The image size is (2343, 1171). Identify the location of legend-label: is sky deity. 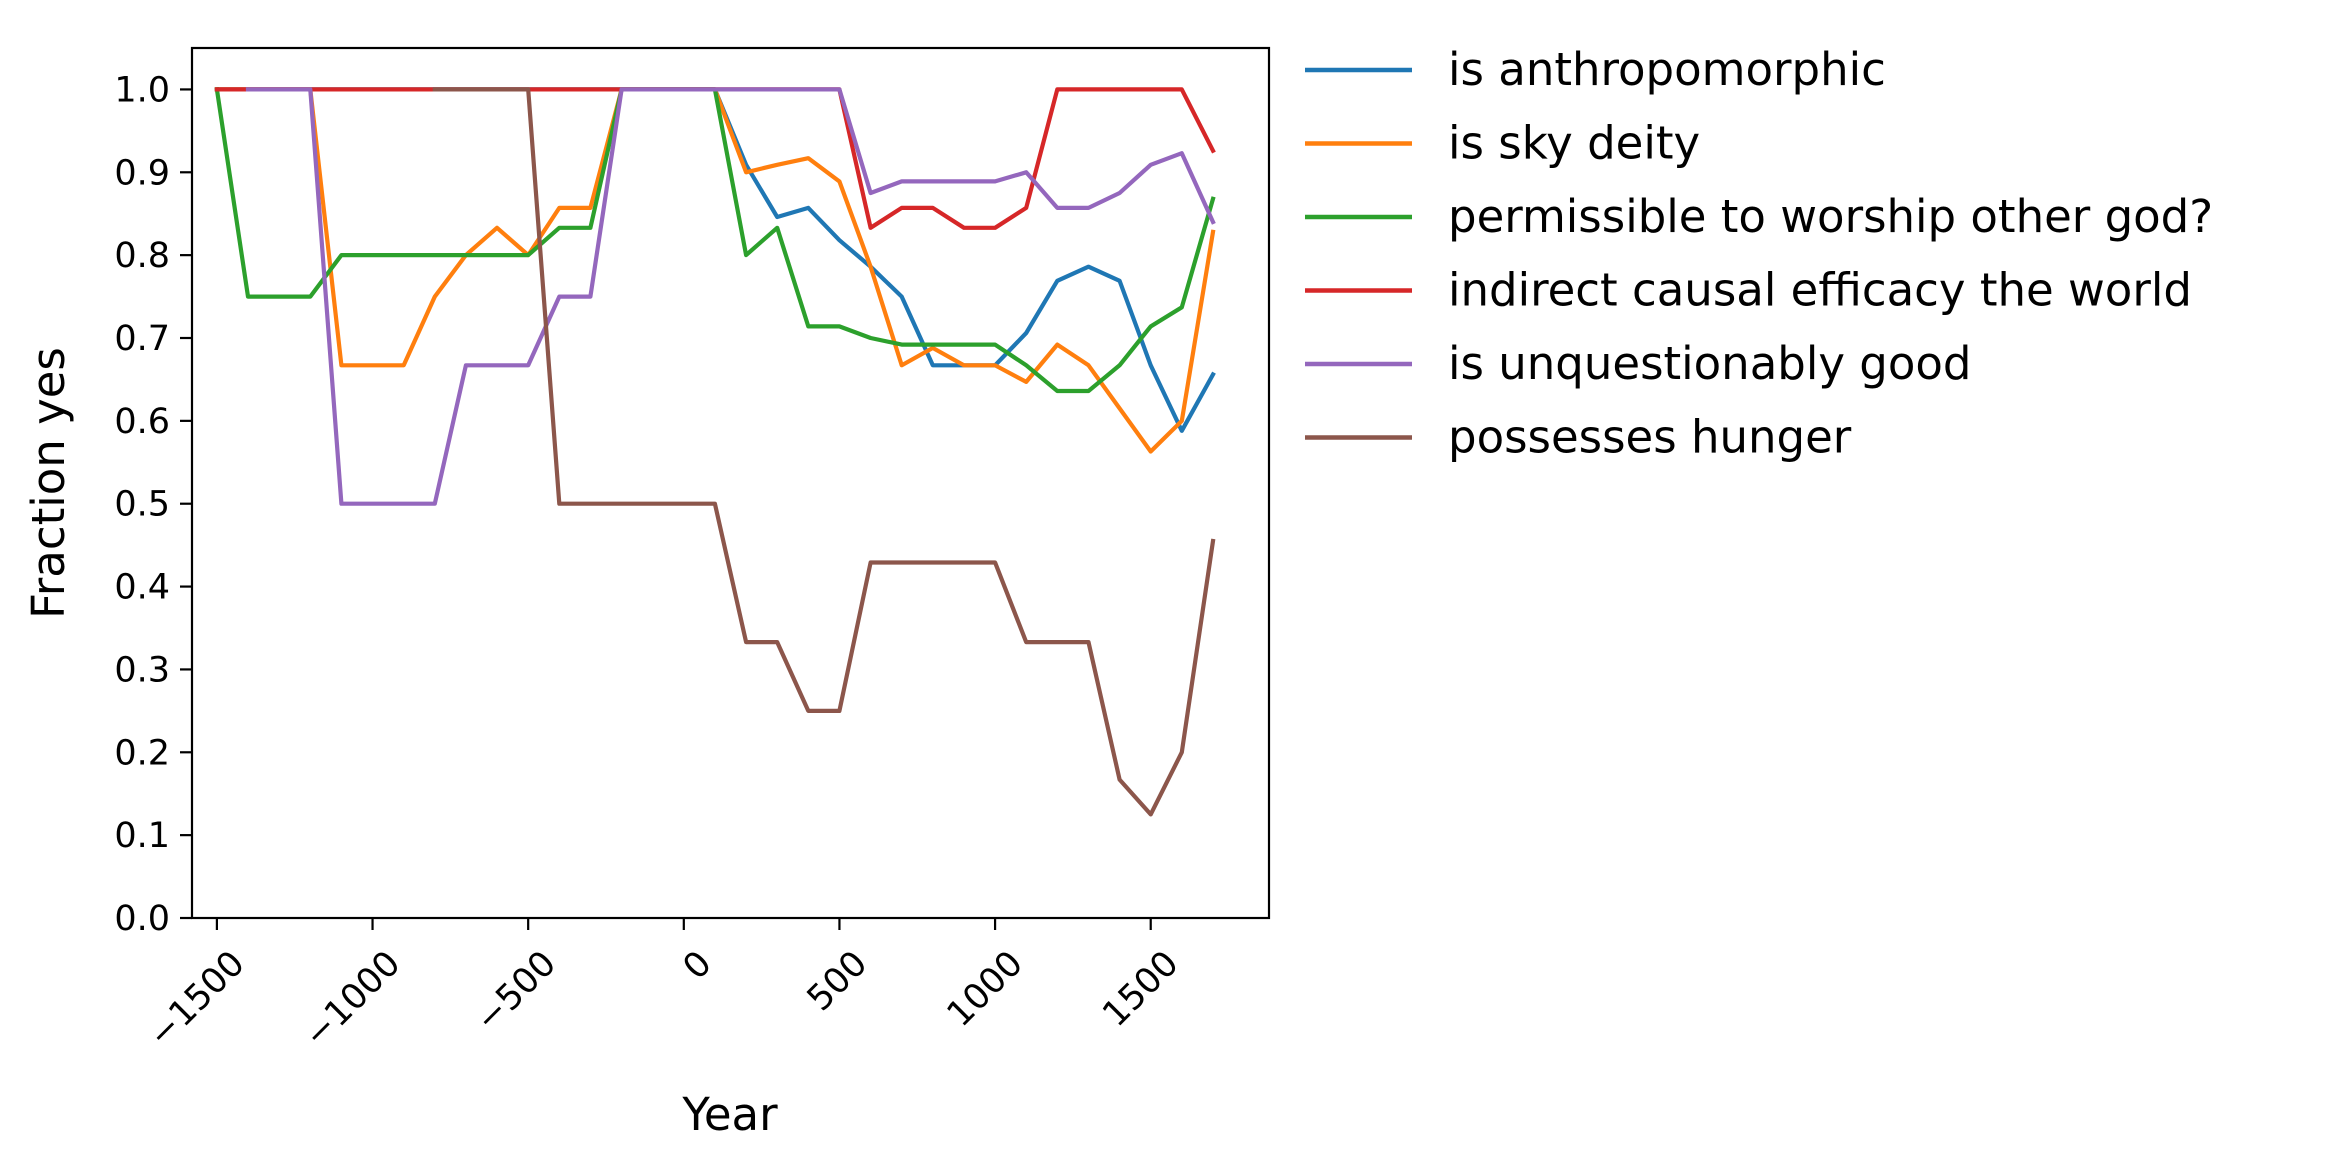
(1574, 143).